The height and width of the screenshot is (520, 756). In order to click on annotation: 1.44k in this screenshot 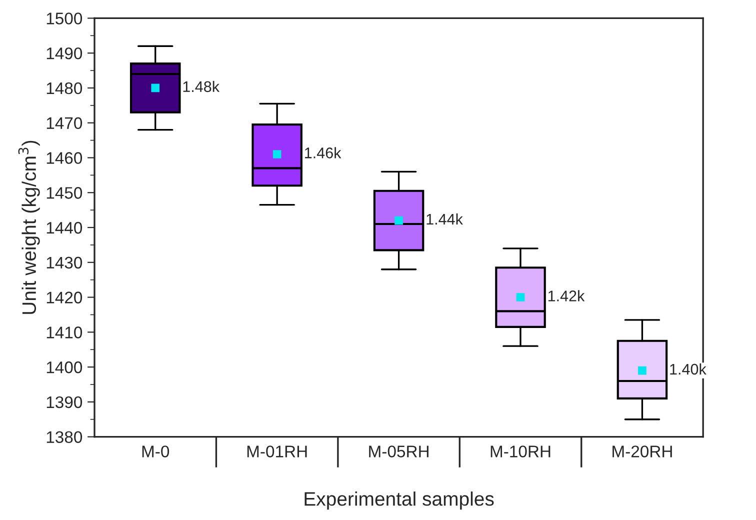, I will do `click(444, 218)`.